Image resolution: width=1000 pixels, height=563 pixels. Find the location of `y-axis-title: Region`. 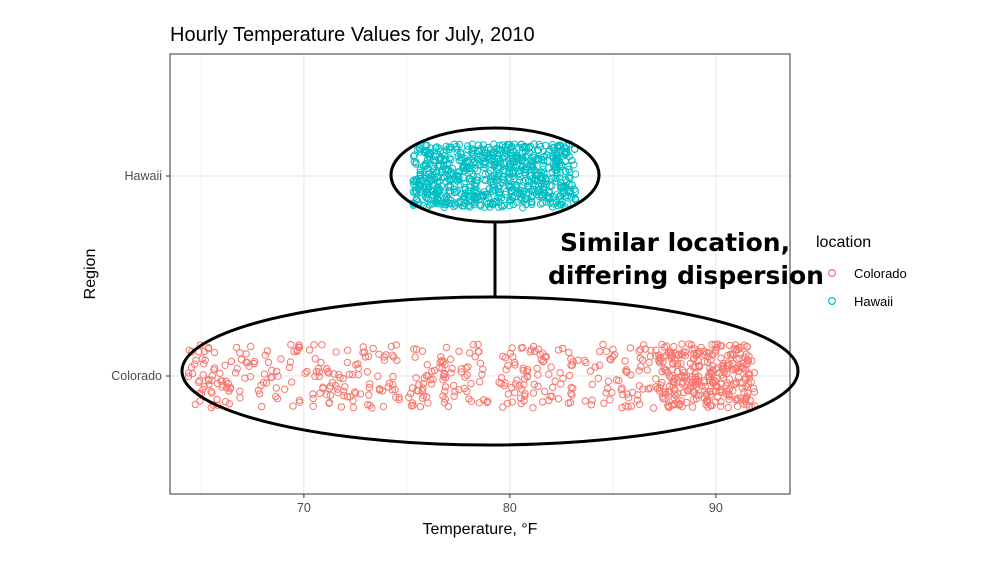

y-axis-title: Region is located at coordinates (90, 274).